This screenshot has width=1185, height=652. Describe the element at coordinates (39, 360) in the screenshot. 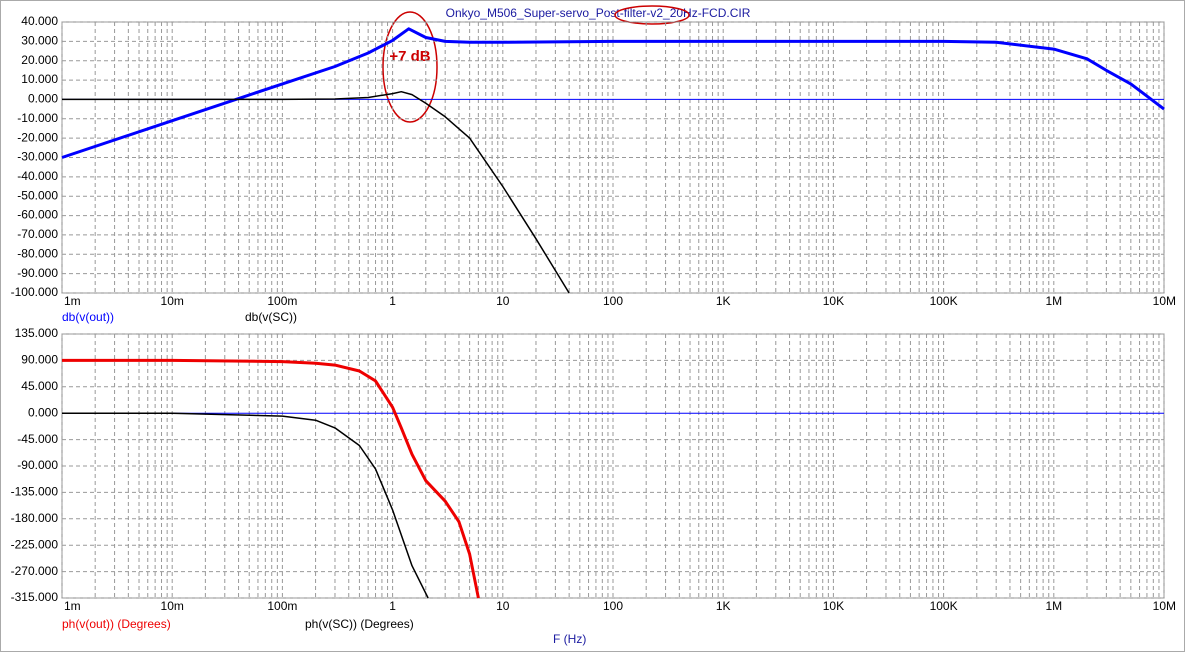

I see `y-tick-label: 90.000` at that location.